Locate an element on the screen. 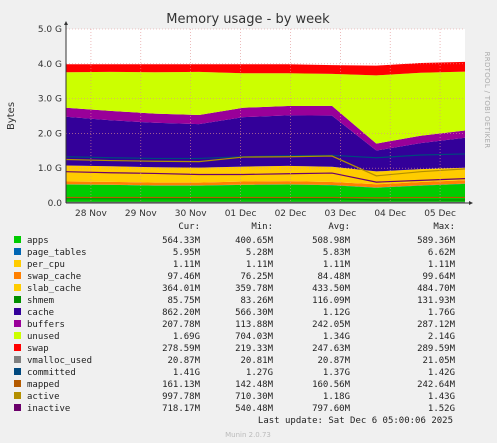 This screenshot has height=443, width=497. legend-label-vmalloc_used: vmalloc_used is located at coordinates (59, 361).